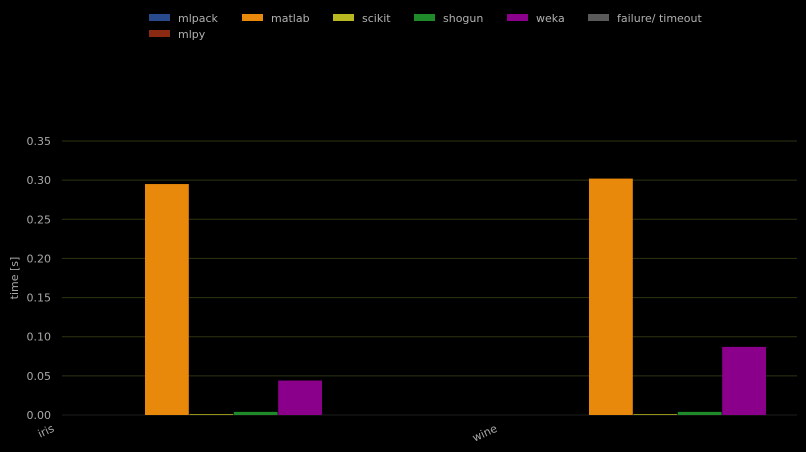 Image resolution: width=806 pixels, height=452 pixels. I want to click on legend-label: mlpack, so click(198, 18).